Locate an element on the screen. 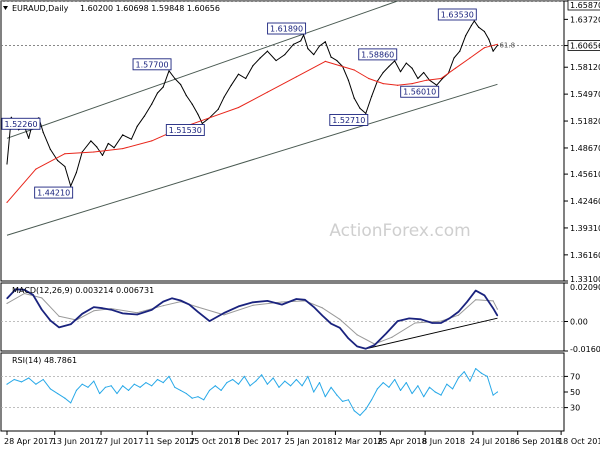  annotation-label: 1.44210 is located at coordinates (53, 193).